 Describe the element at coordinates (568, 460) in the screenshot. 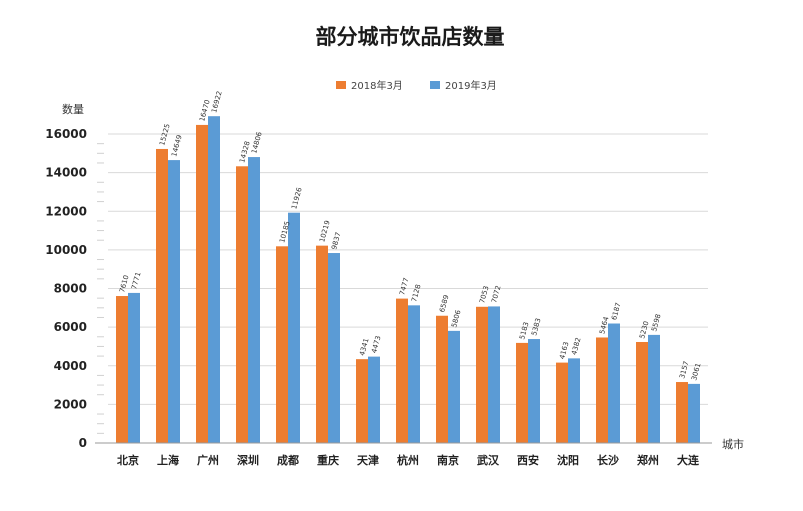

I see `x-tick-label: 沈阳` at that location.